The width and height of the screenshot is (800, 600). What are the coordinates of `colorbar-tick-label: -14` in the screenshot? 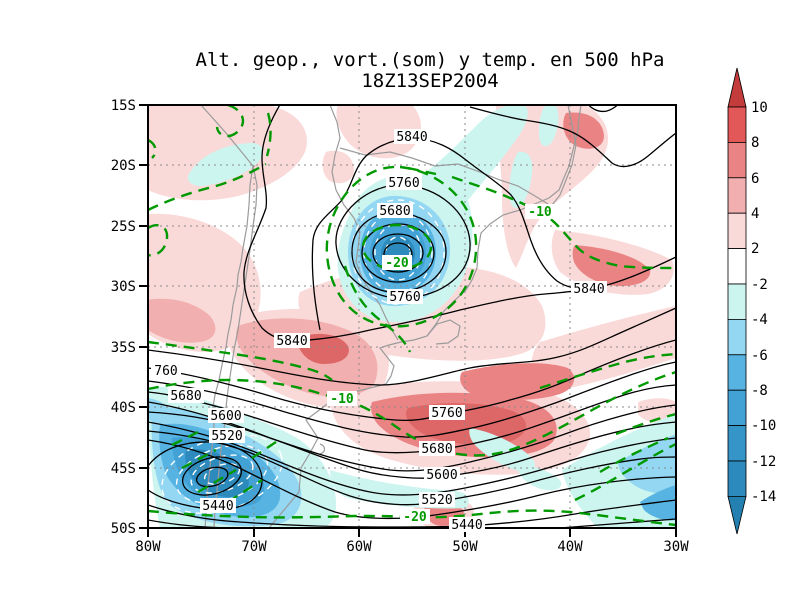 It's located at (763, 497).